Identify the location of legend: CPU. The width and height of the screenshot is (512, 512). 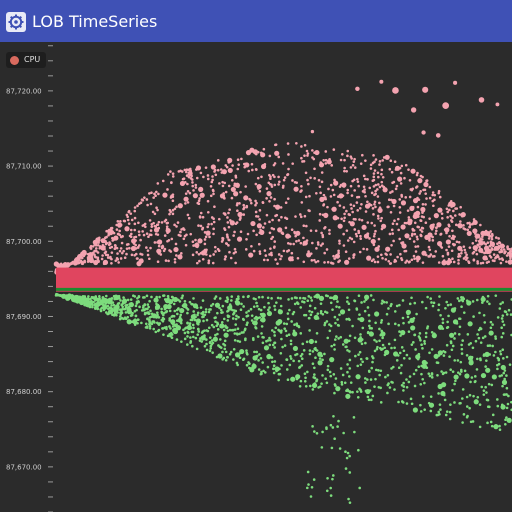
(26, 60).